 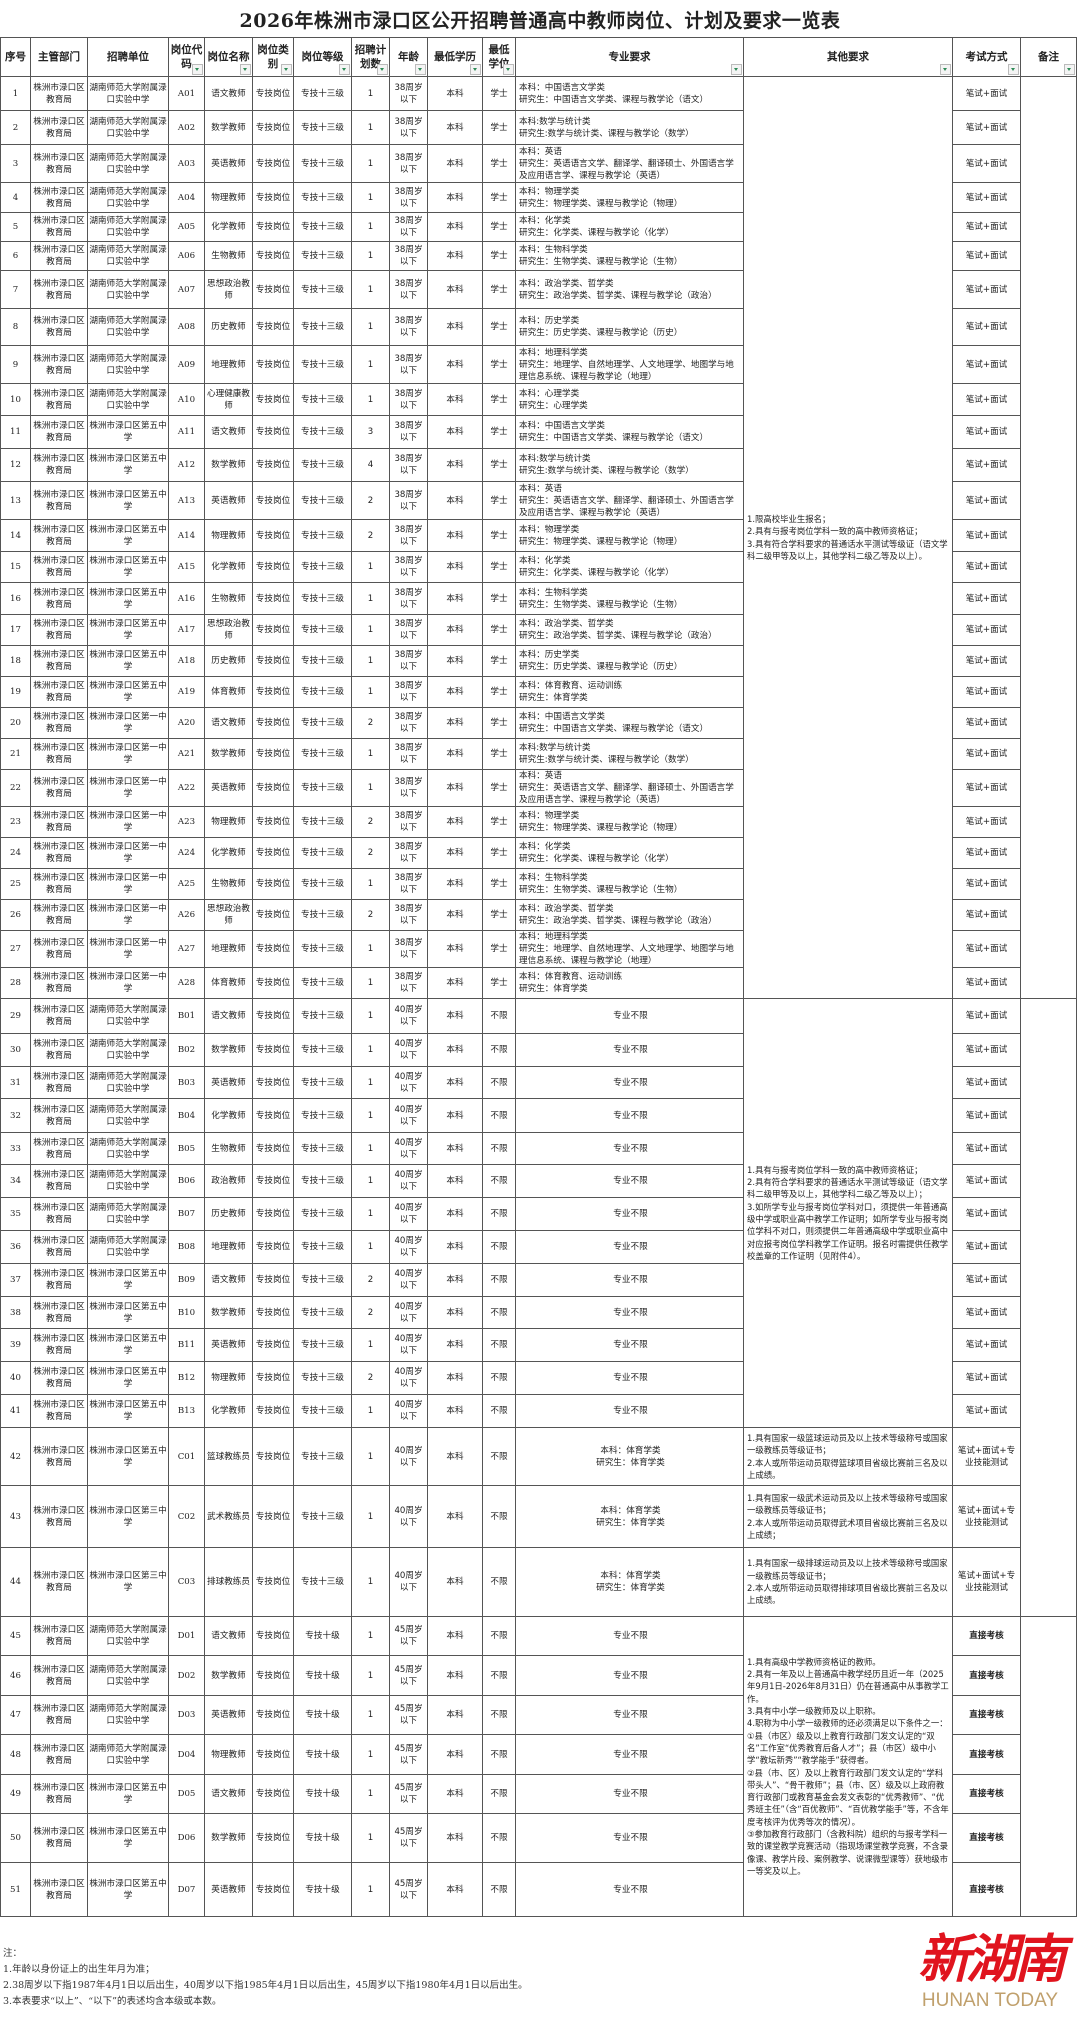 I want to click on position-name: 化学教师, so click(x=228, y=227).